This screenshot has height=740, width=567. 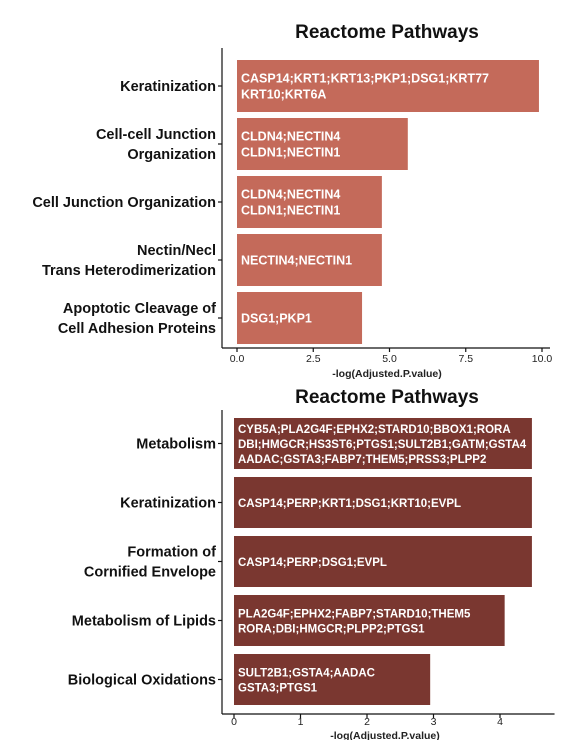 What do you see at coordinates (171, 155) in the screenshot?
I see `category-label: Organization` at bounding box center [171, 155].